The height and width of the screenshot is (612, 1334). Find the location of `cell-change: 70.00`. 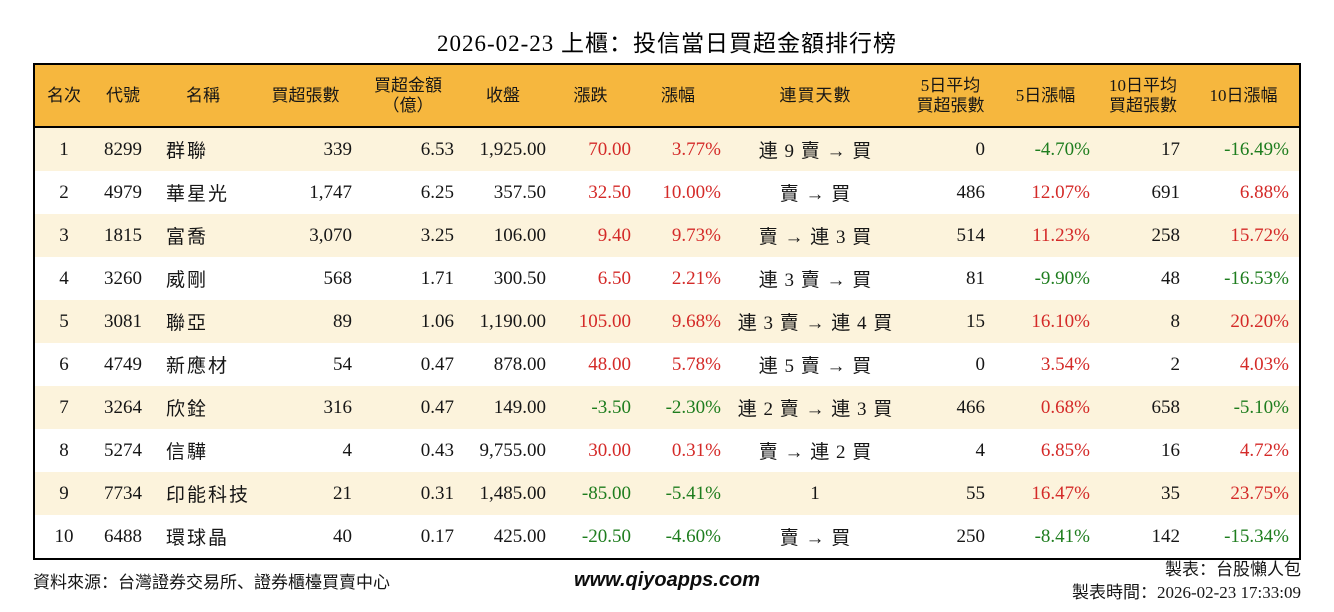

cell-change: 70.00 is located at coordinates (609, 149).